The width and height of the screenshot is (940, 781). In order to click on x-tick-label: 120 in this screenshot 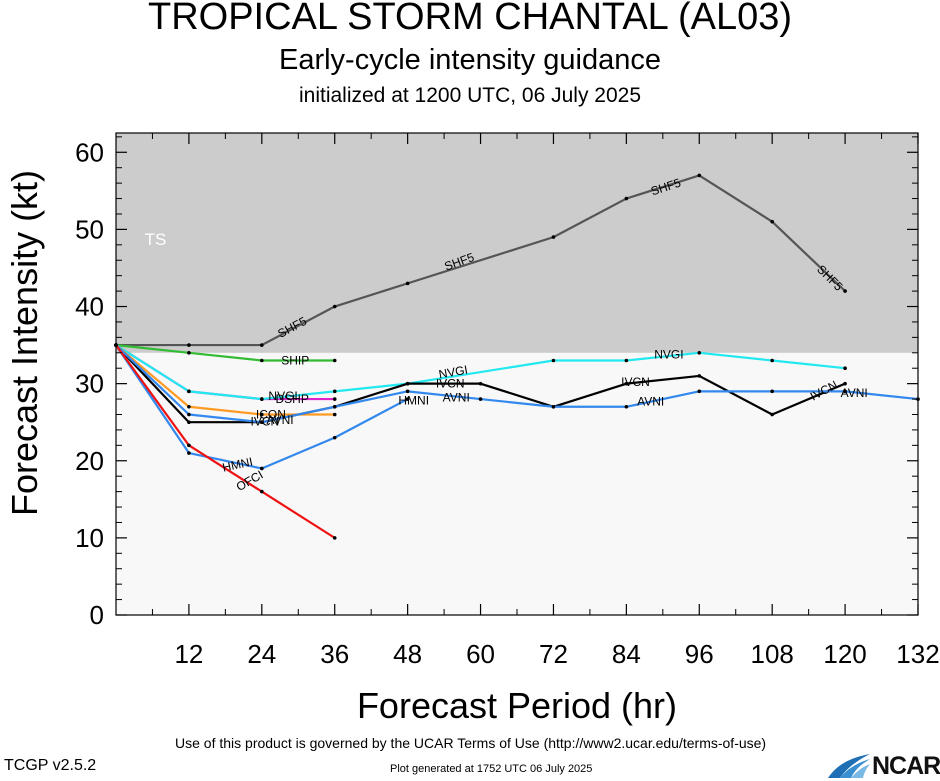, I will do `click(844, 654)`.